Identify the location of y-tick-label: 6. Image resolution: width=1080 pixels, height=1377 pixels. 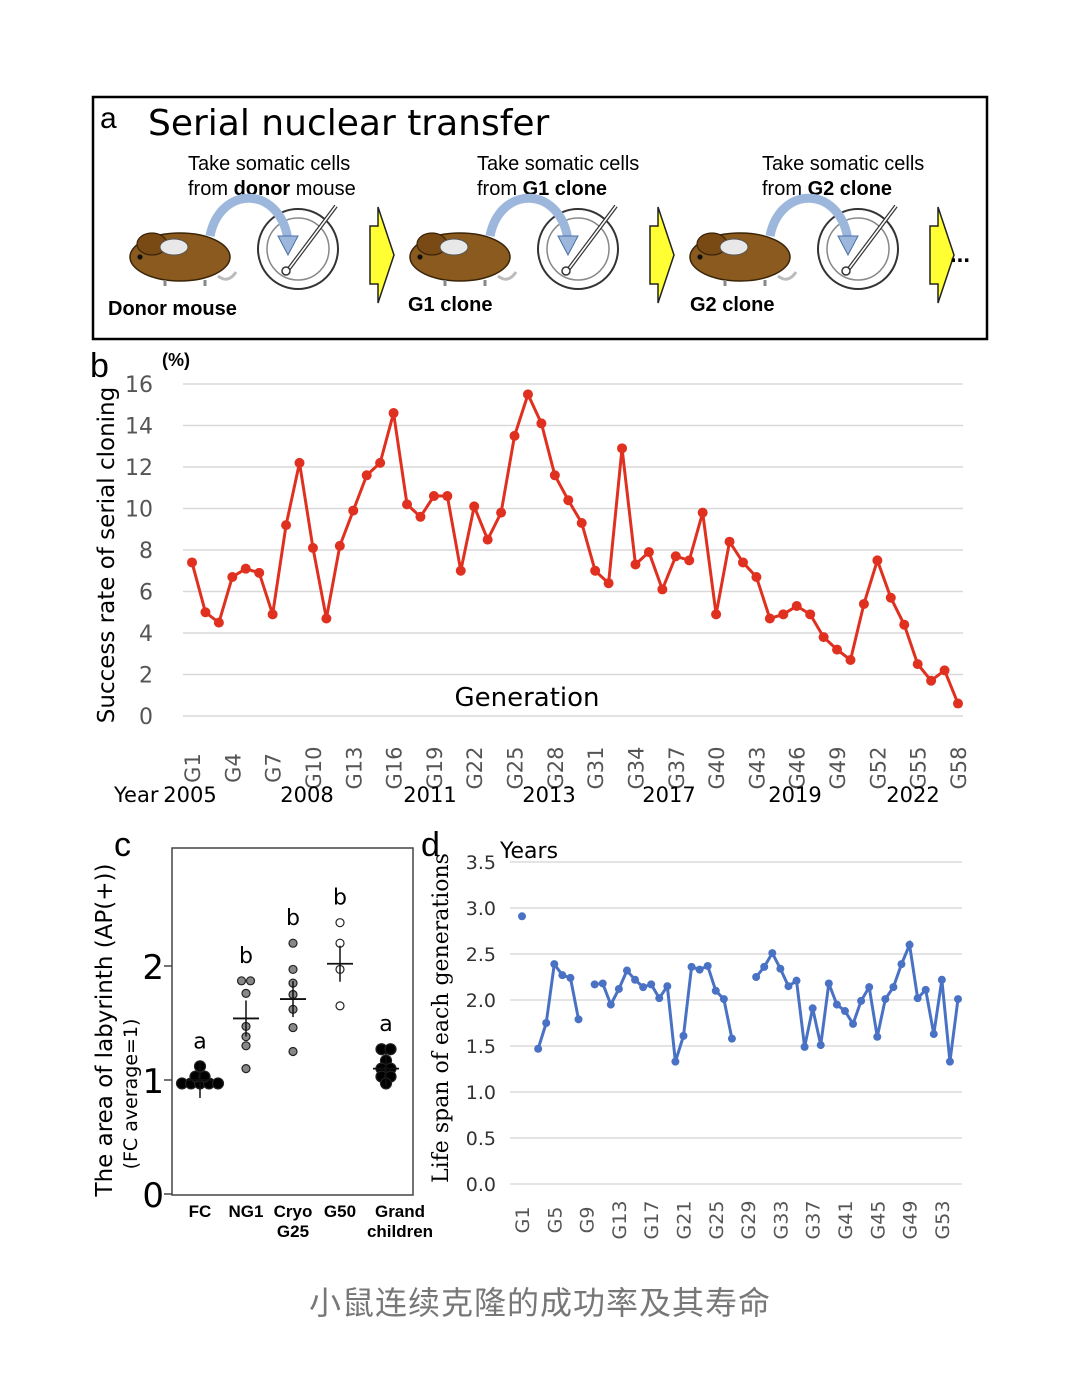
(146, 593).